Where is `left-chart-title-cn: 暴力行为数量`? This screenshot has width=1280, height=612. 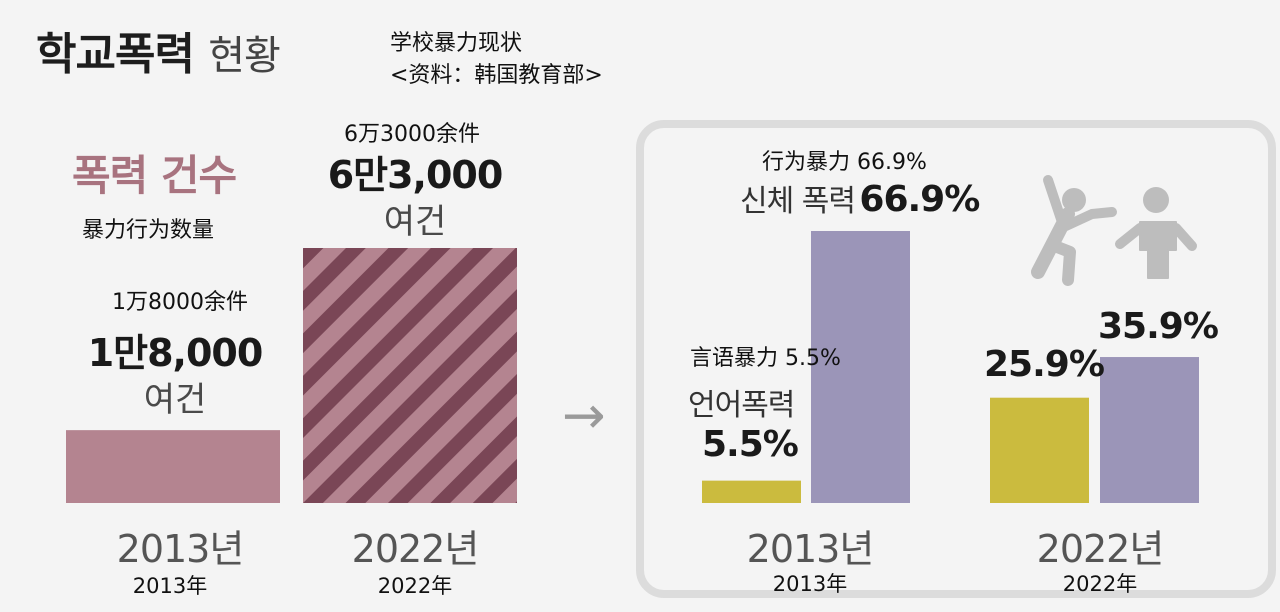
left-chart-title-cn: 暴力行为数量 is located at coordinates (148, 230).